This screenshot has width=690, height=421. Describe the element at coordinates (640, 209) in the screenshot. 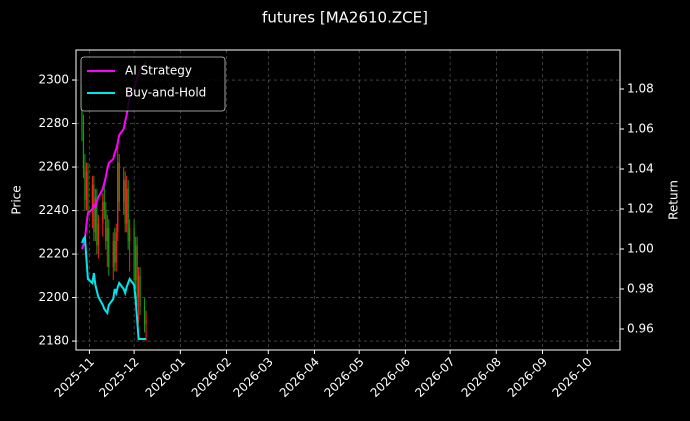

I see `y2-tick-label: 1.02` at that location.